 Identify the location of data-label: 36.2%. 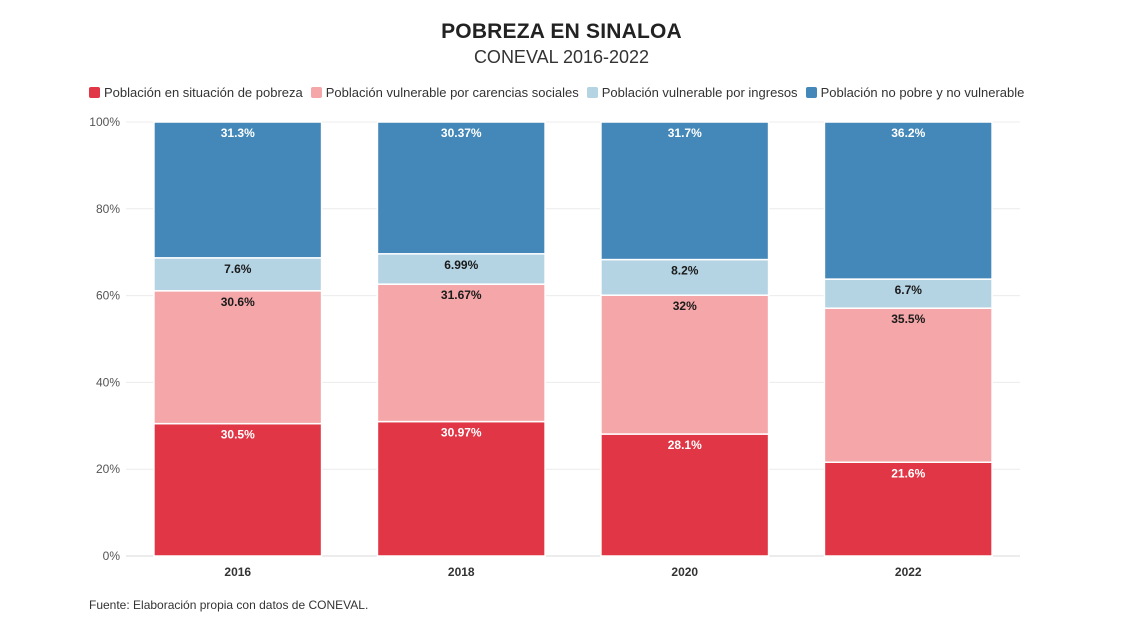
(908, 133).